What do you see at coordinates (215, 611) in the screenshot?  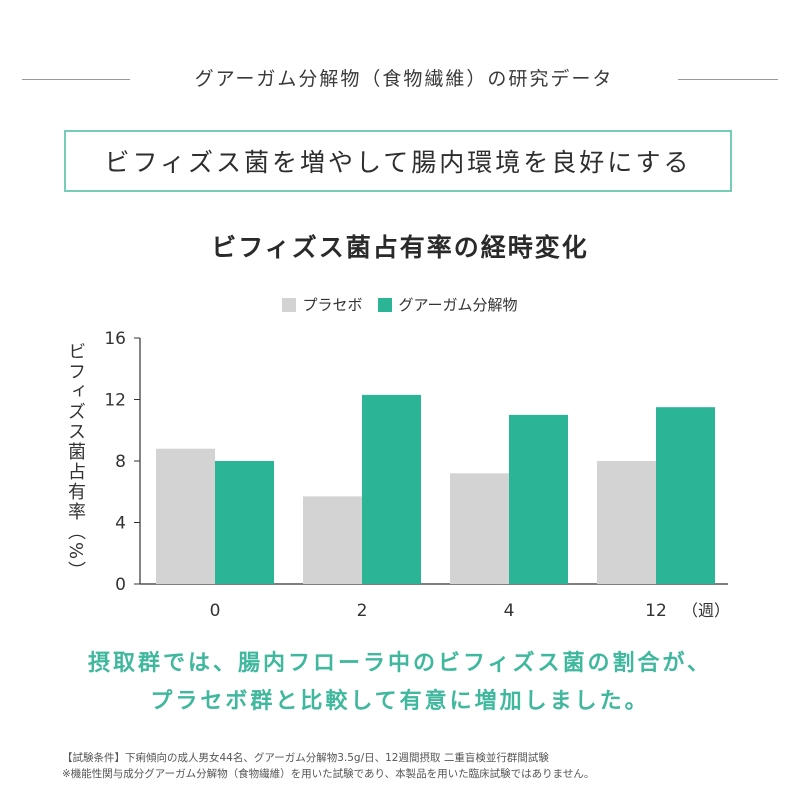 I see `x-tick-label: 0` at bounding box center [215, 611].